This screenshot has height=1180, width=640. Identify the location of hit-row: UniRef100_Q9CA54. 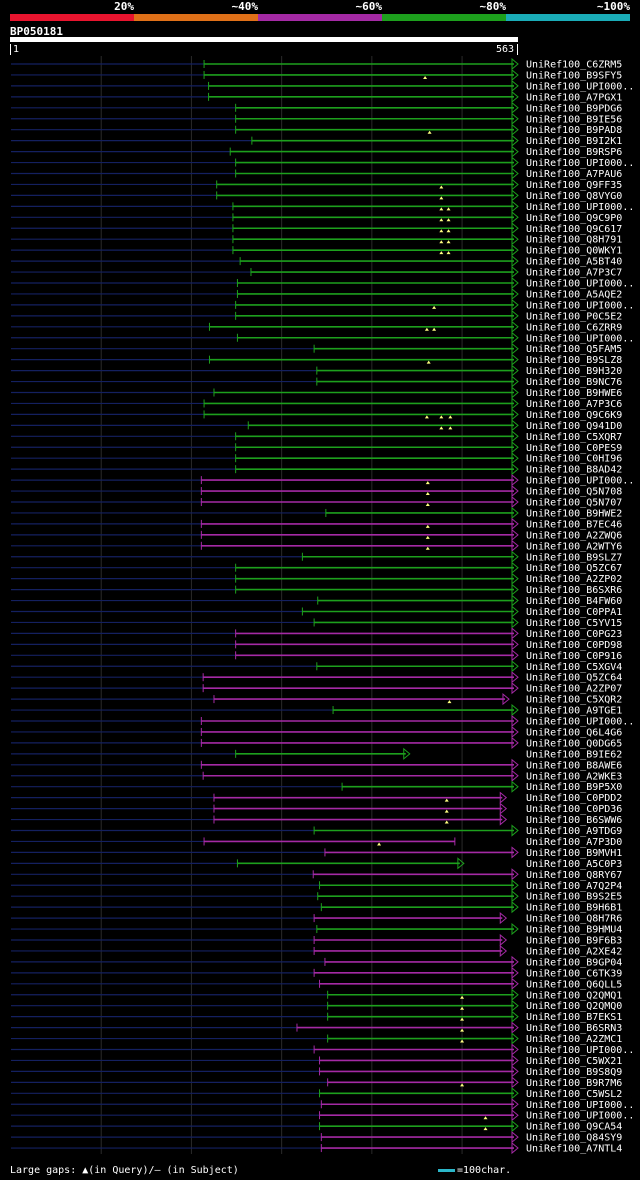
(316, 1126).